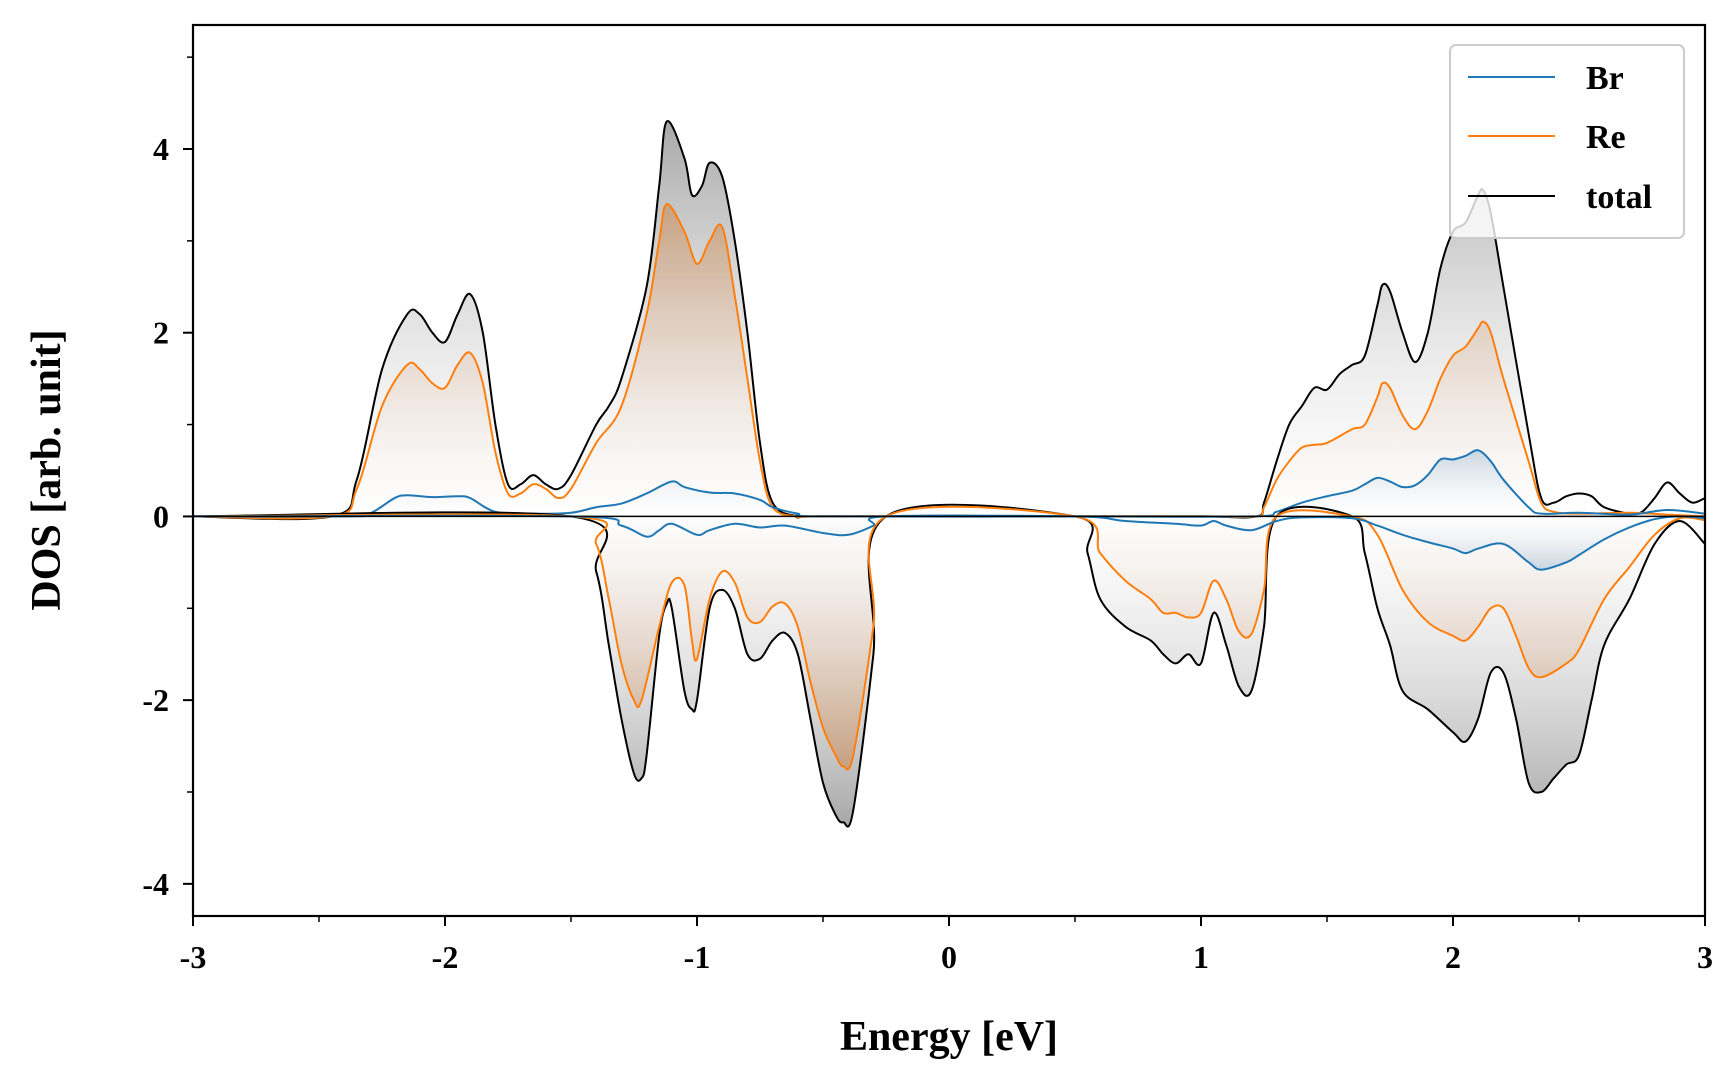 Image resolution: width=1728 pixels, height=1080 pixels. Describe the element at coordinates (1619, 197) in the screenshot. I see `legend-label-total: total` at that location.